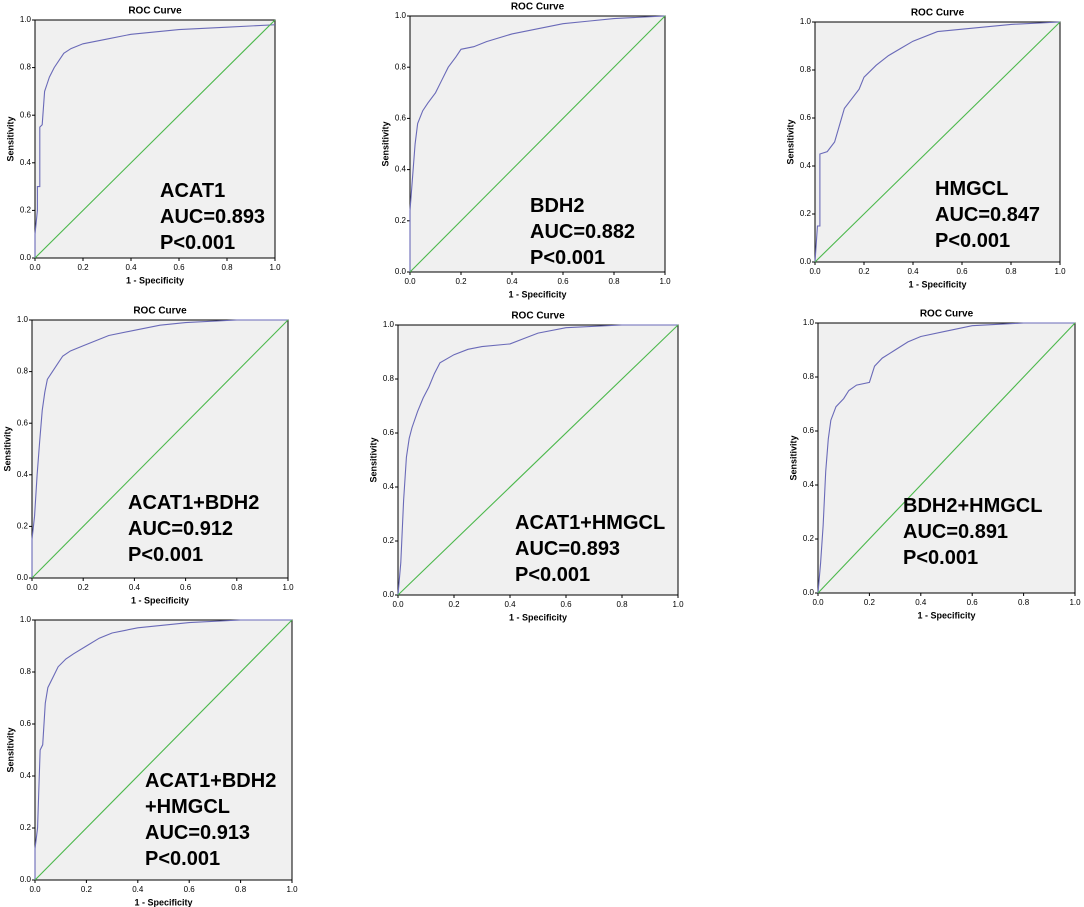 Image resolution: width=1084 pixels, height=907 pixels. Describe the element at coordinates (972, 506) in the screenshot. I see `annotation: BDH2+HMGCL` at that location.